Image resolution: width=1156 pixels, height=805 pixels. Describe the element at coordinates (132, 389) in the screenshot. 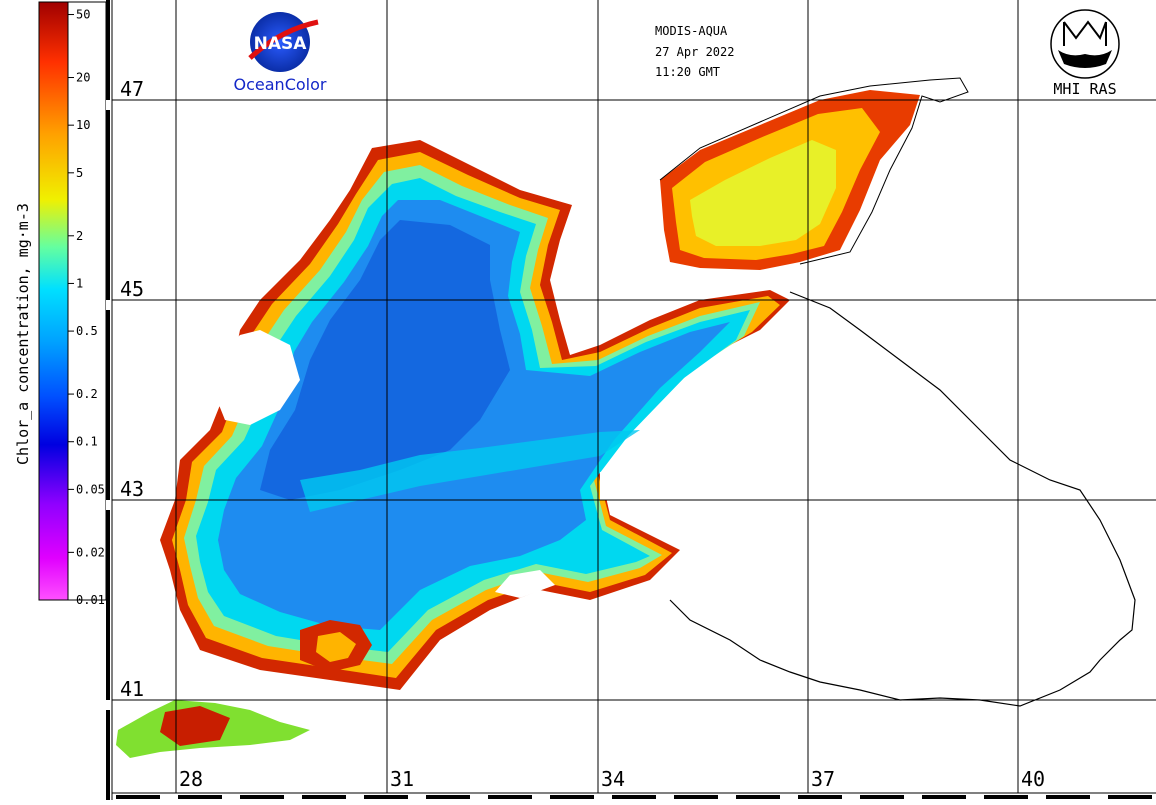

I see `latitude-labels: 47 45 43 41` at that location.